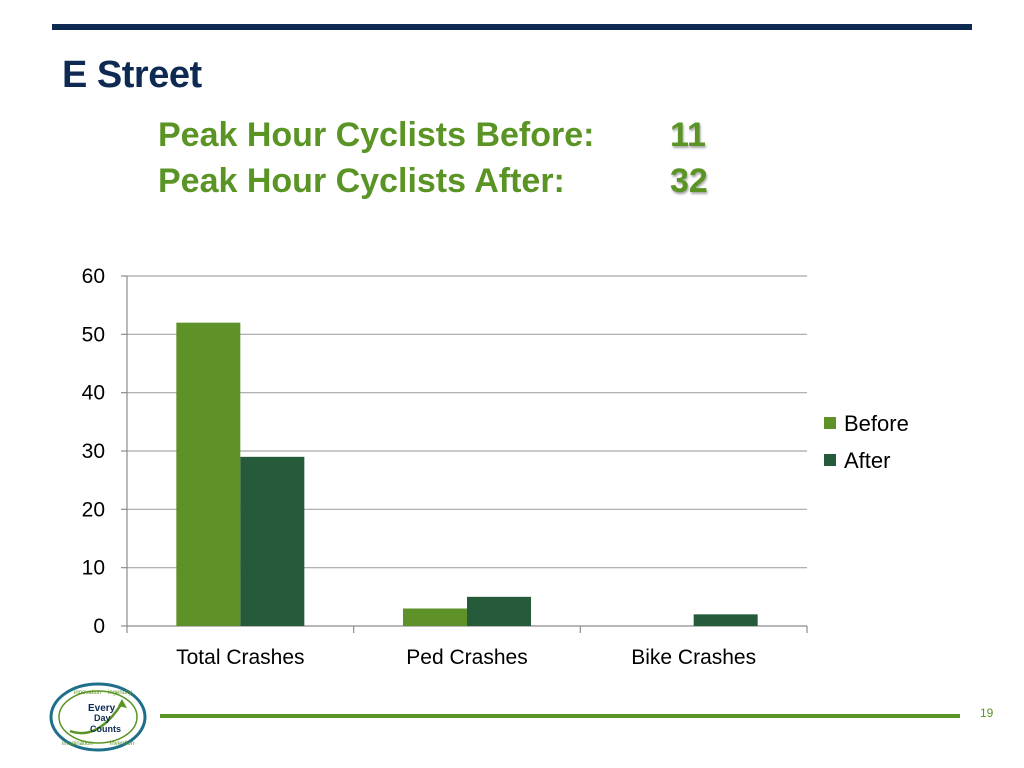 The image size is (1024, 768). Describe the element at coordinates (376, 135) in the screenshot. I see `stat-label-before: Peak Hour Cyclists Before:` at that location.